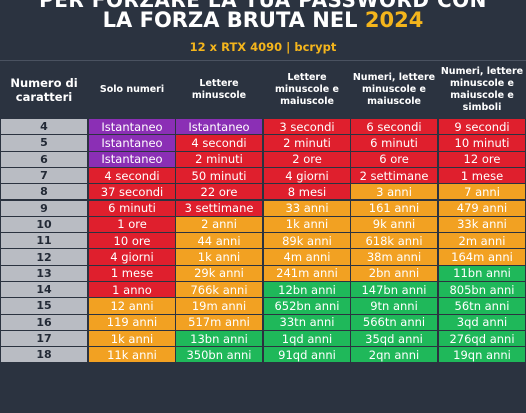 The image size is (526, 413). Describe the element at coordinates (394, 273) in the screenshot. I see `time-cell: 2bn anni` at that location.